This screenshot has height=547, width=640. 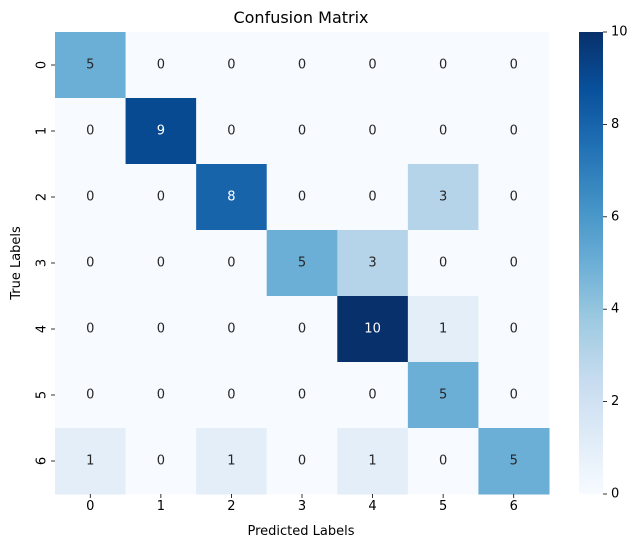 I want to click on y-tick-label: 4, so click(x=42, y=329).